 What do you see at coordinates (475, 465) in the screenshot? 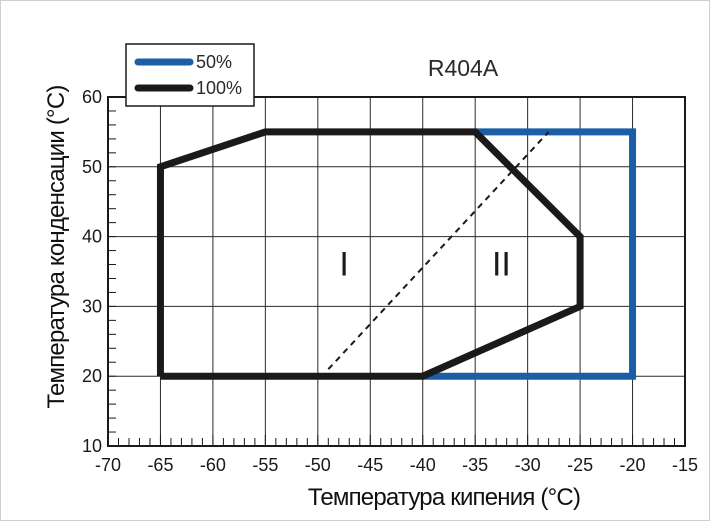
I see `x-tick-label: -35` at bounding box center [475, 465].